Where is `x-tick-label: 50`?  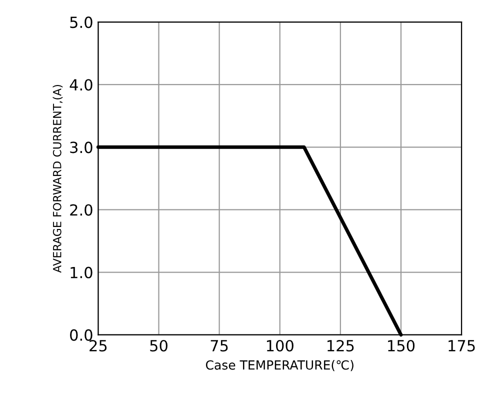
x-tick-label: 50 is located at coordinates (159, 346).